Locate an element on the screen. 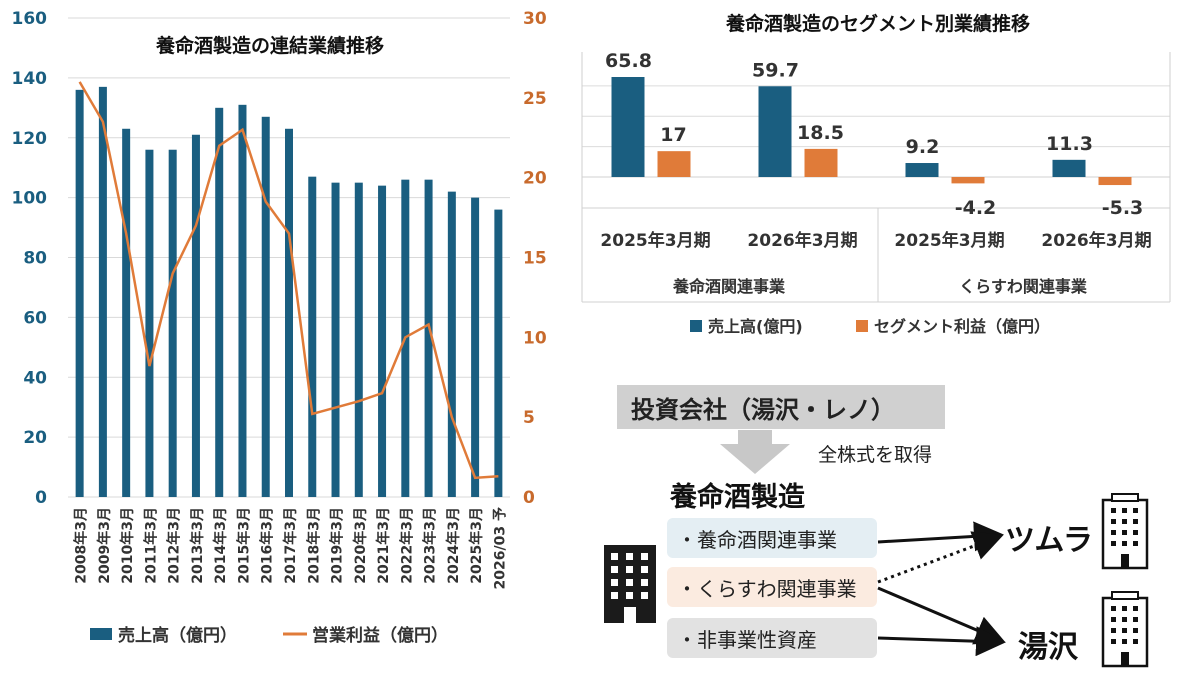  x-tick-label: 2011年3月 is located at coordinates (150, 545).